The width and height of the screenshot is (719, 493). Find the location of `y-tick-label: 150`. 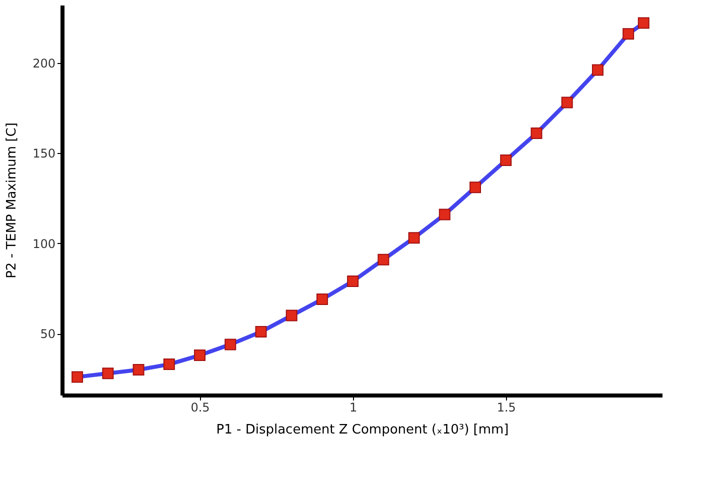

y-tick-label: 150 is located at coordinates (44, 153).